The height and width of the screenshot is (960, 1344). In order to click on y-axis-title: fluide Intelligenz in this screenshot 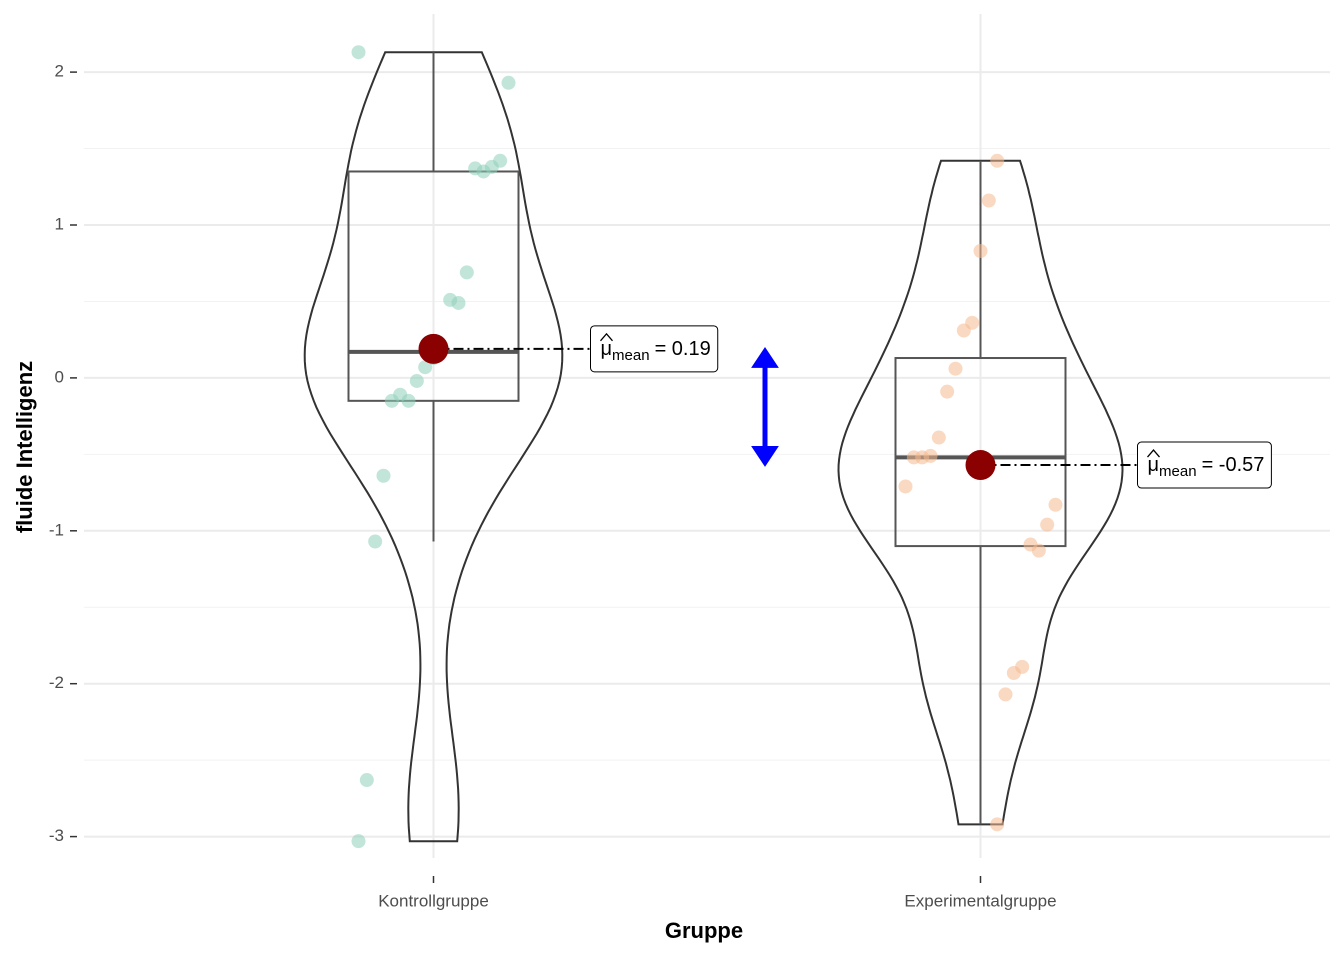, I will do `click(24, 447)`.